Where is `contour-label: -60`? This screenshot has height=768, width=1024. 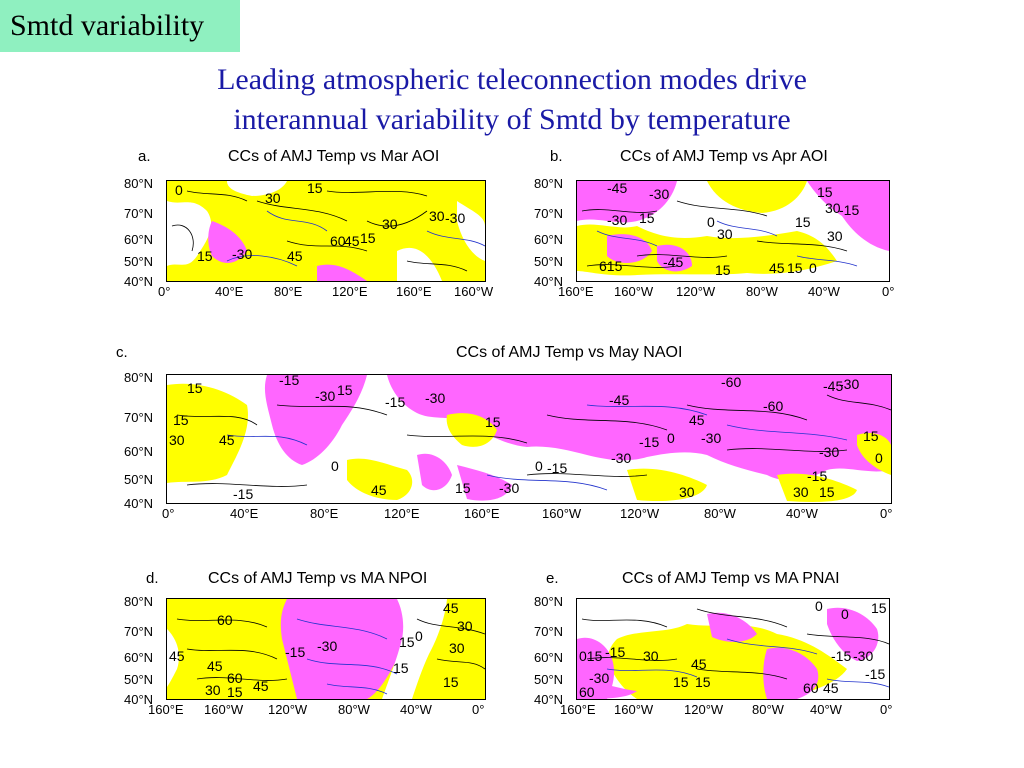
contour-label: -60 is located at coordinates (773, 406).